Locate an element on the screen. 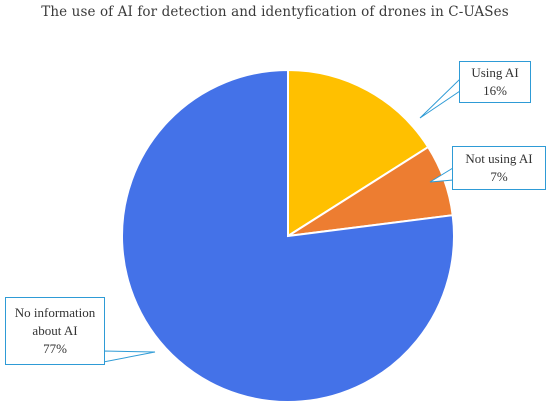 This screenshot has width=550, height=410. callout-percent: 16% is located at coordinates (495, 90).